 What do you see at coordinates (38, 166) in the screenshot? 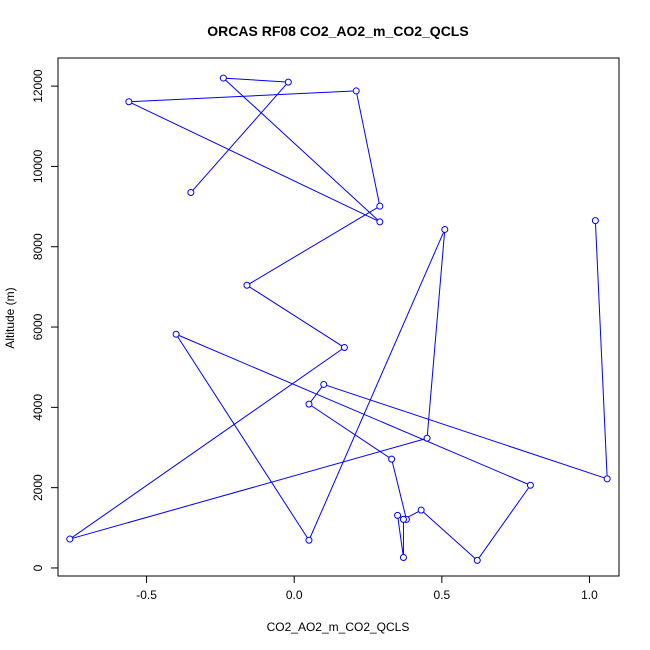
I see `y-tick-label: 10000` at bounding box center [38, 166].